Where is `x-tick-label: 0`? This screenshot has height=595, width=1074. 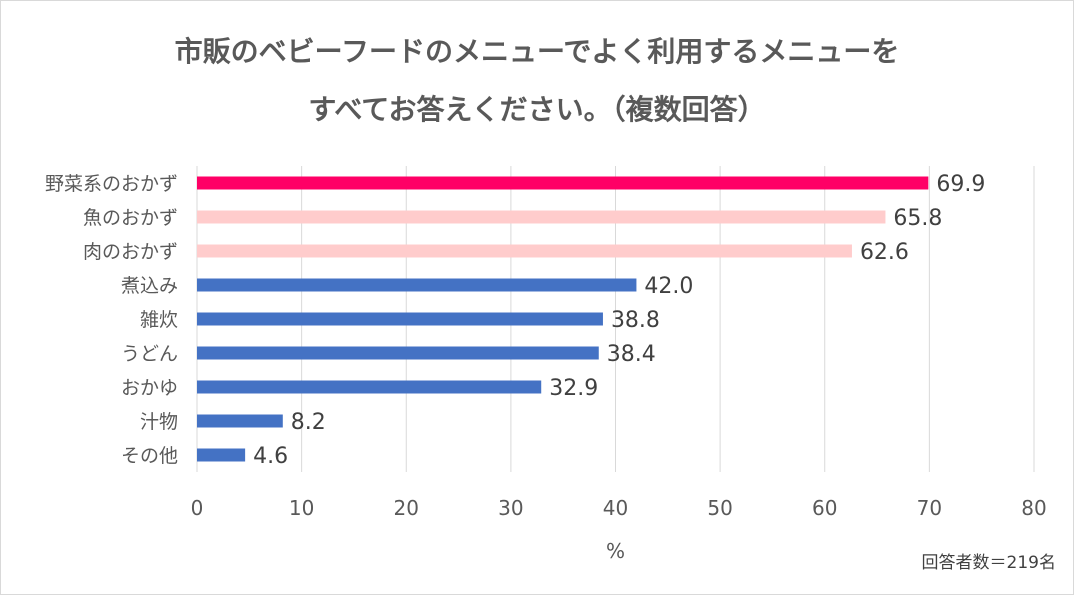 x-tick-label: 0 is located at coordinates (197, 508).